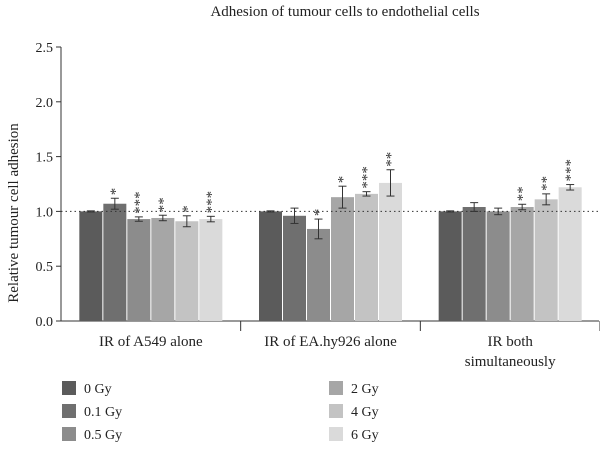 Image resolution: width=600 pixels, height=449 pixels. What do you see at coordinates (365, 412) in the screenshot?
I see `legend-label: 4 Gy` at bounding box center [365, 412].